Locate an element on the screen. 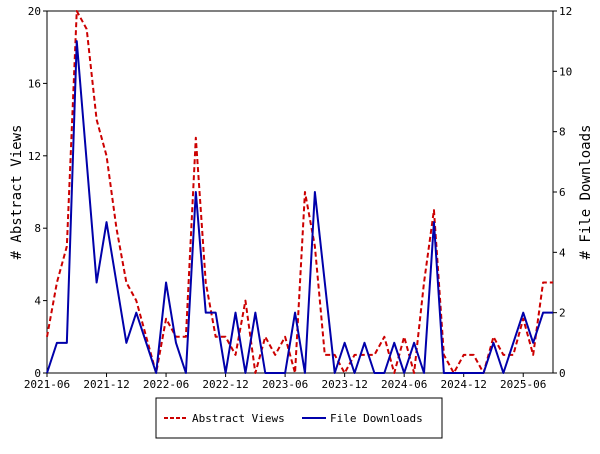 The image size is (600, 454). legend-label-abstract-views: Abstract Views is located at coordinates (238, 418).